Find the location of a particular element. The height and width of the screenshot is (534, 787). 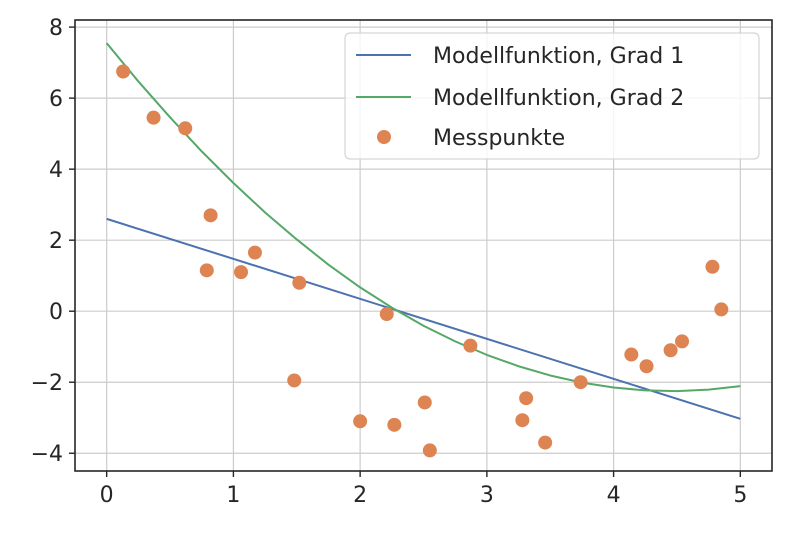

x-tick-label: 3 is located at coordinates (487, 495).